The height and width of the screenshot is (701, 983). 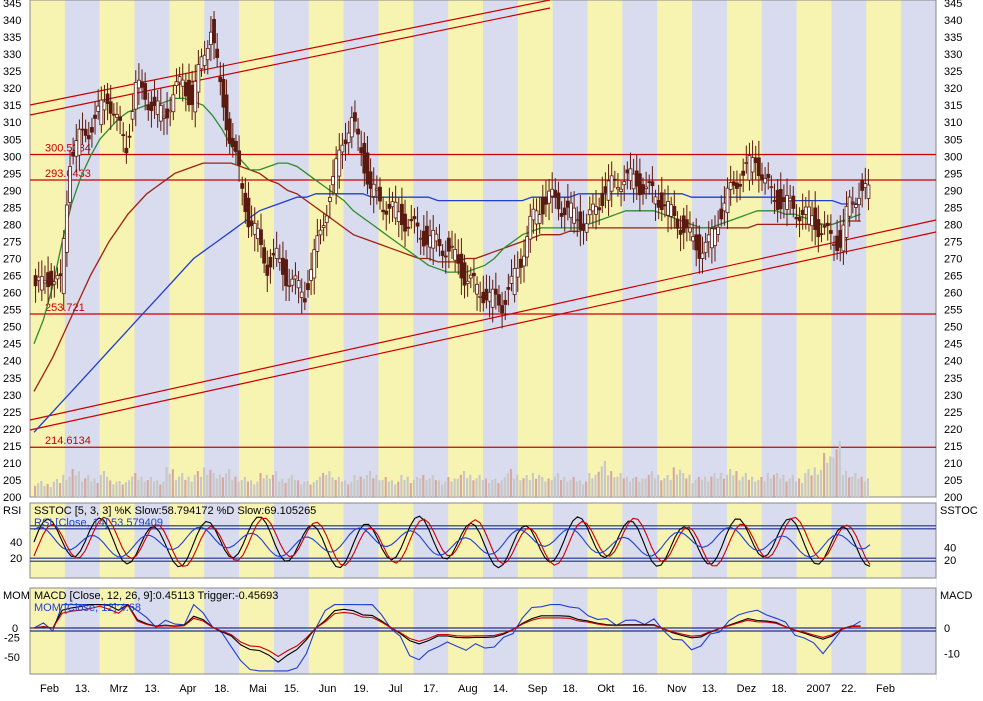 What do you see at coordinates (12, 345) in the screenshot?
I see `price-tick-left: 245` at bounding box center [12, 345].